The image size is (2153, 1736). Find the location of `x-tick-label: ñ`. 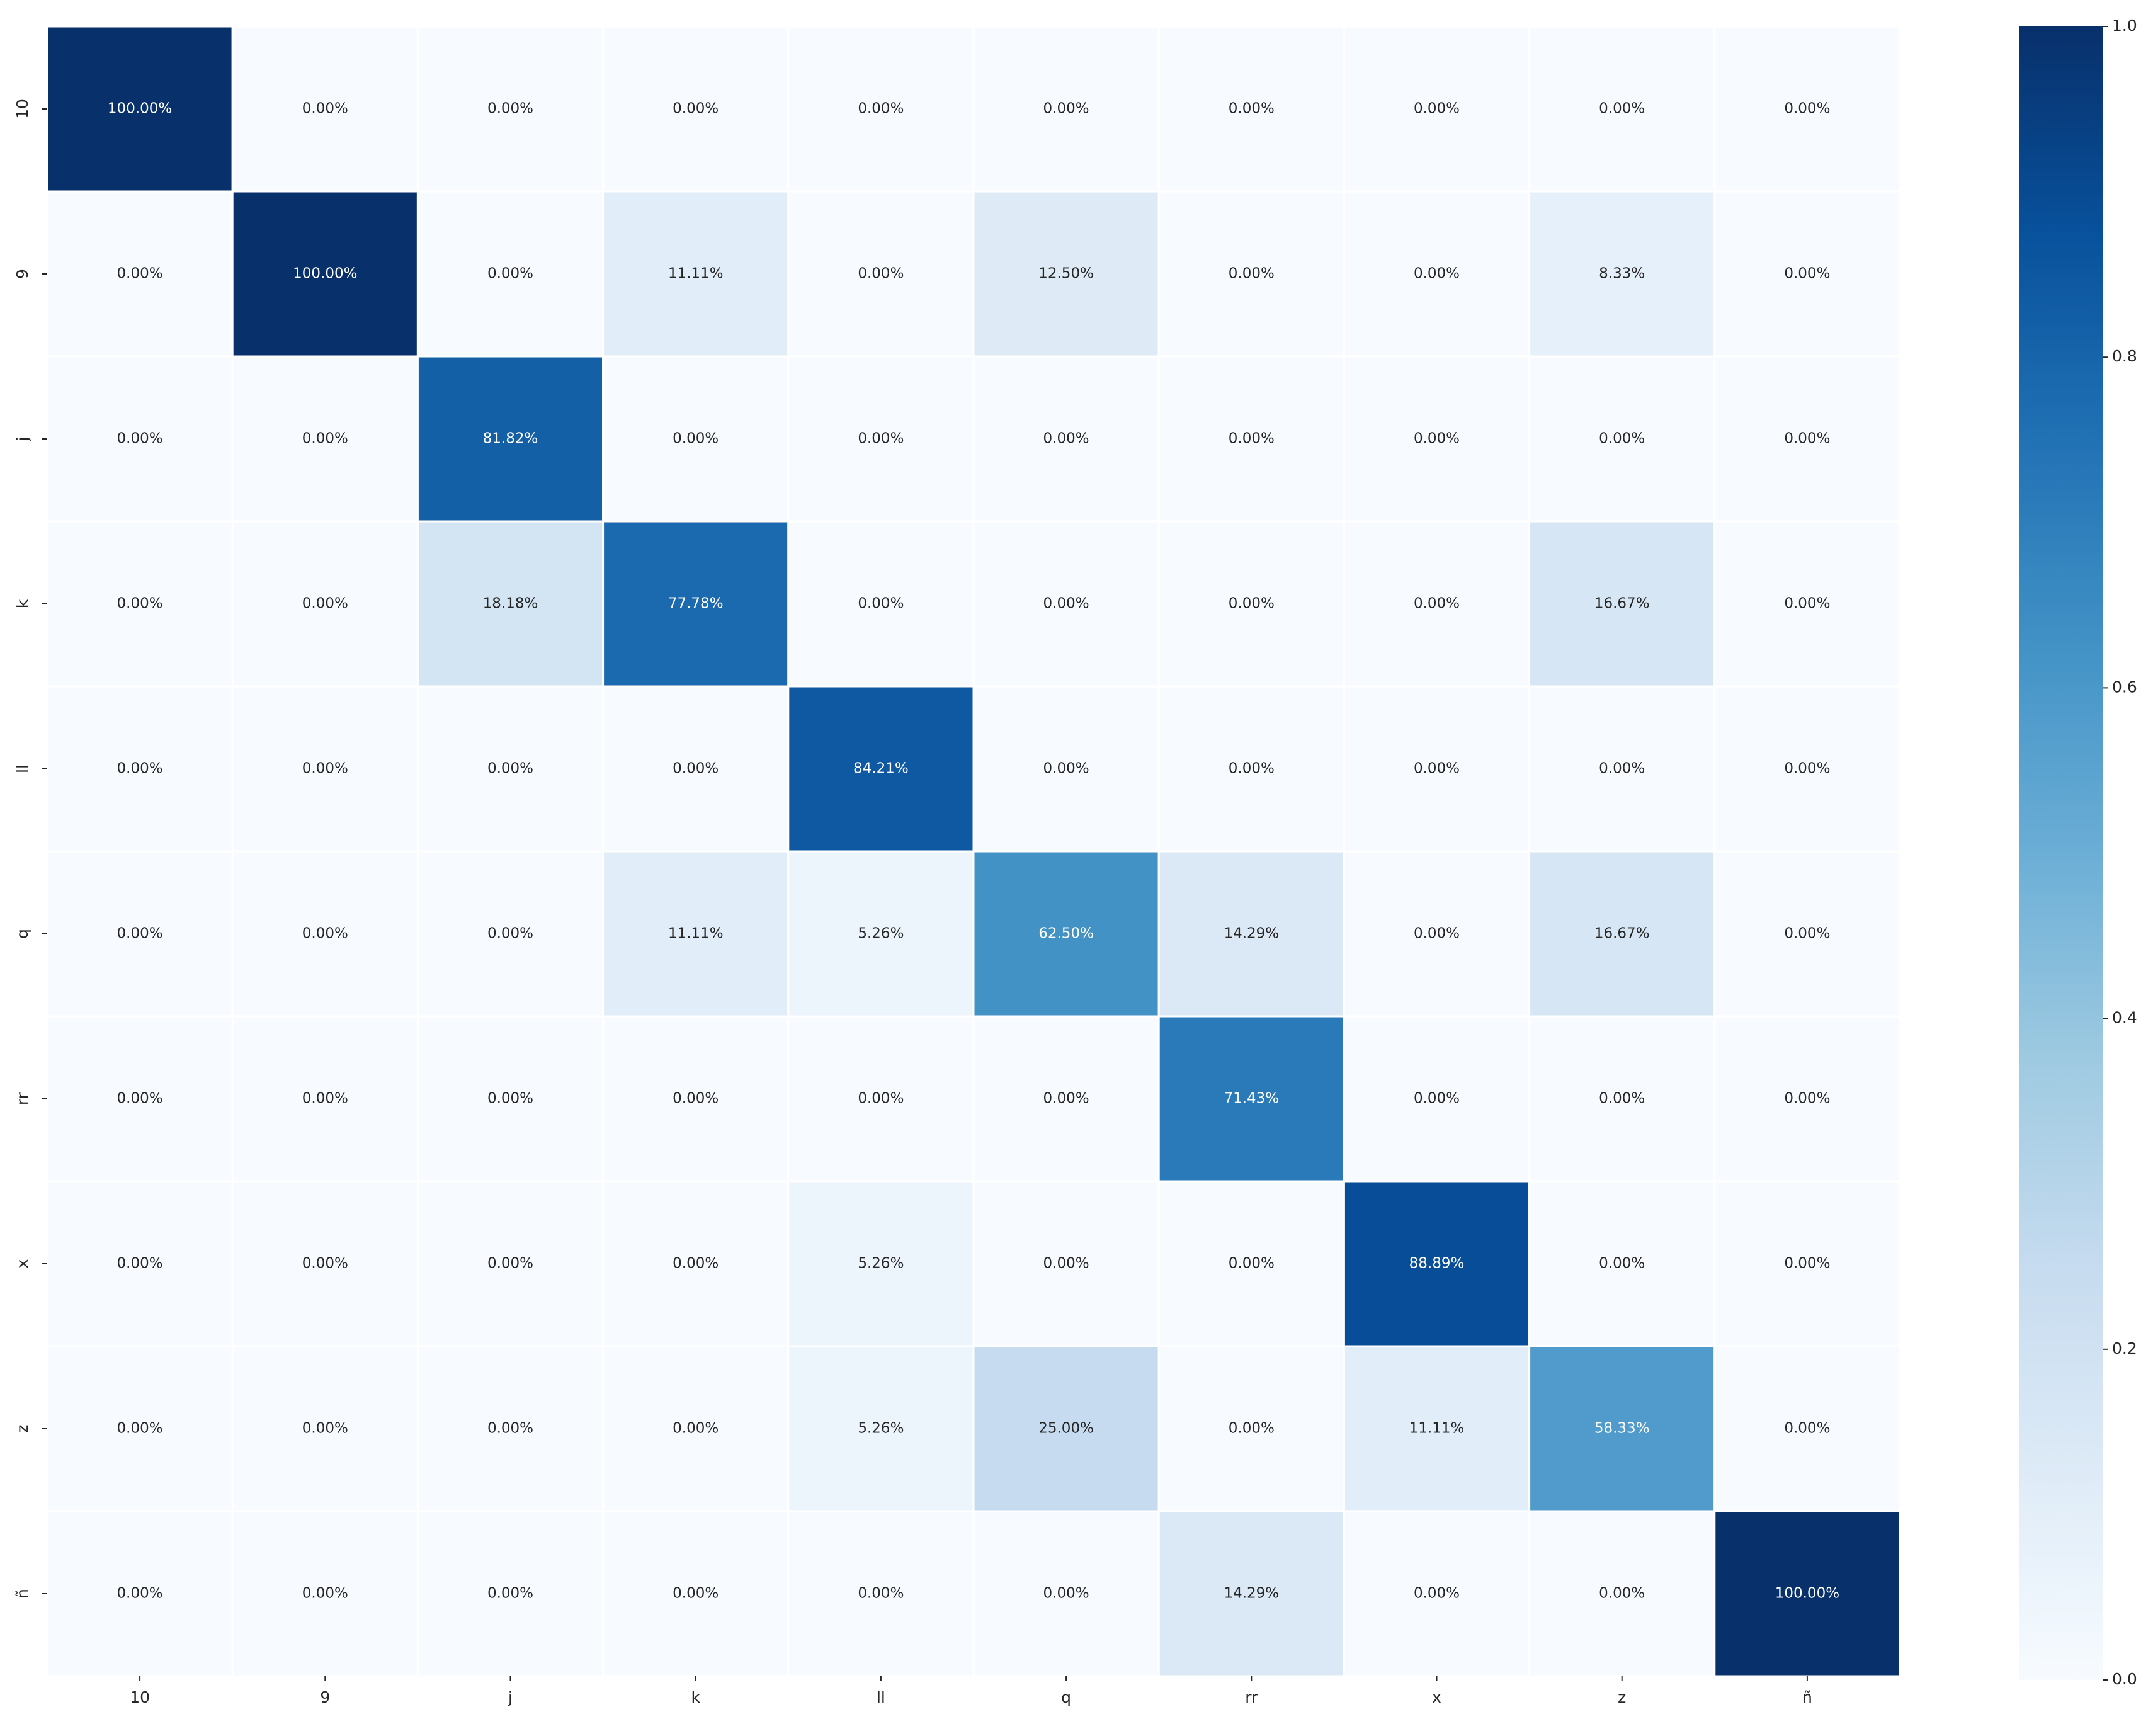

x-tick-label: ñ is located at coordinates (1807, 1697).